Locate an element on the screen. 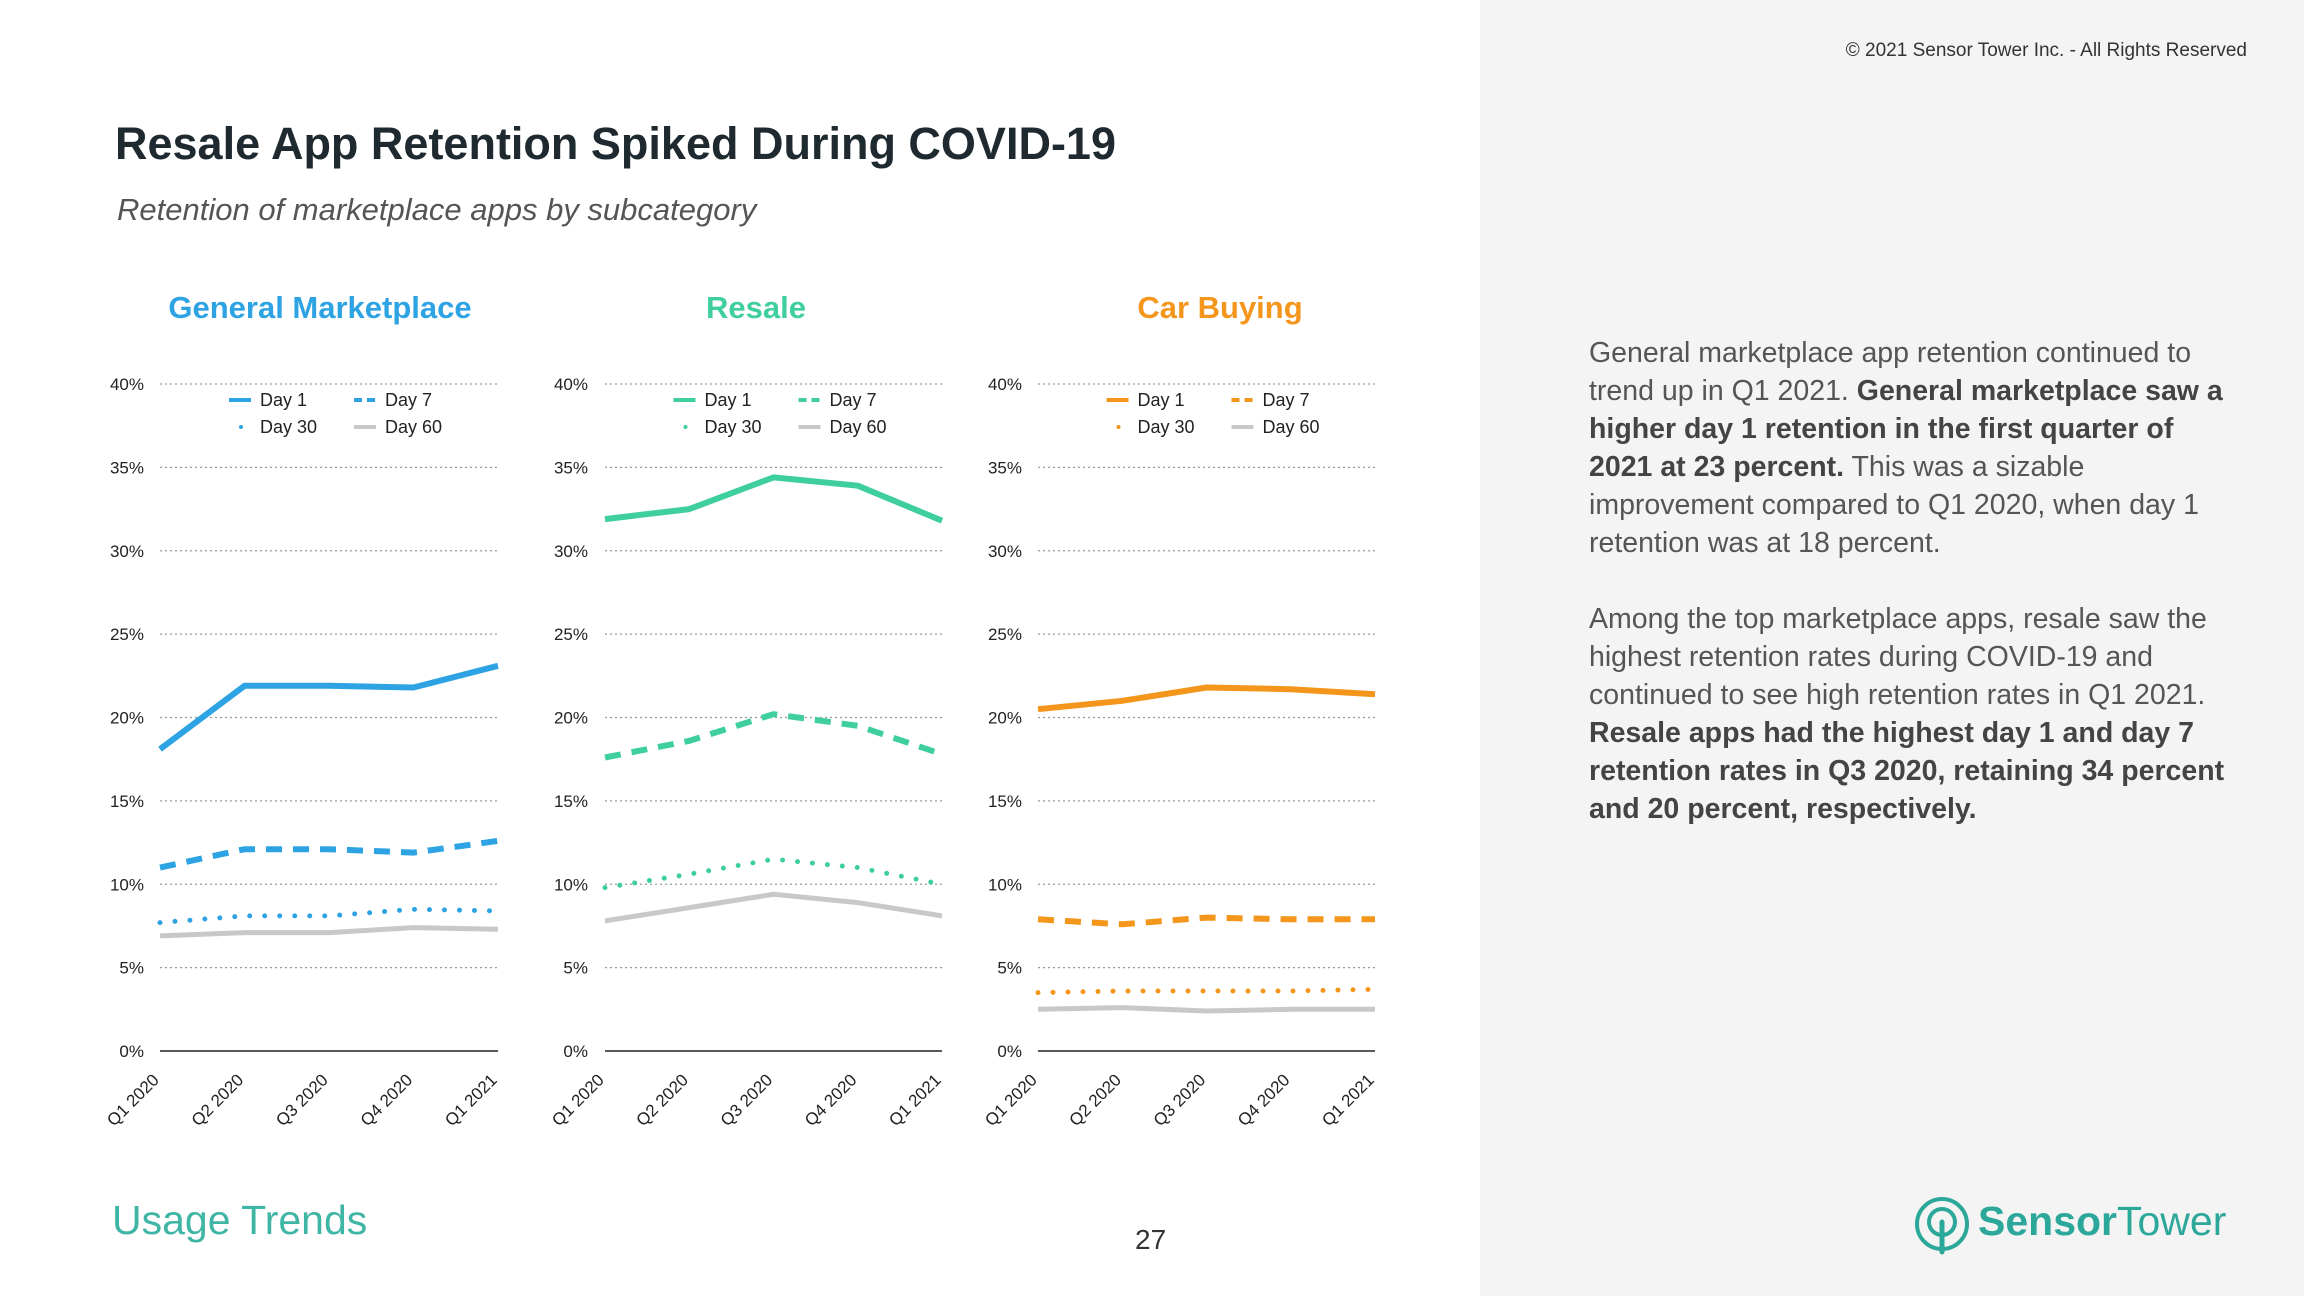 The image size is (2304, 1296). car-buying-y-tick-label: 20% is located at coordinates (1005, 718).